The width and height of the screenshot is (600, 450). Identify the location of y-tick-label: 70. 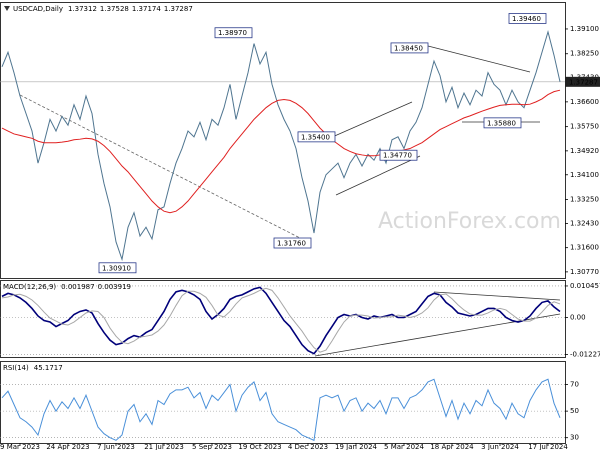
(574, 385).